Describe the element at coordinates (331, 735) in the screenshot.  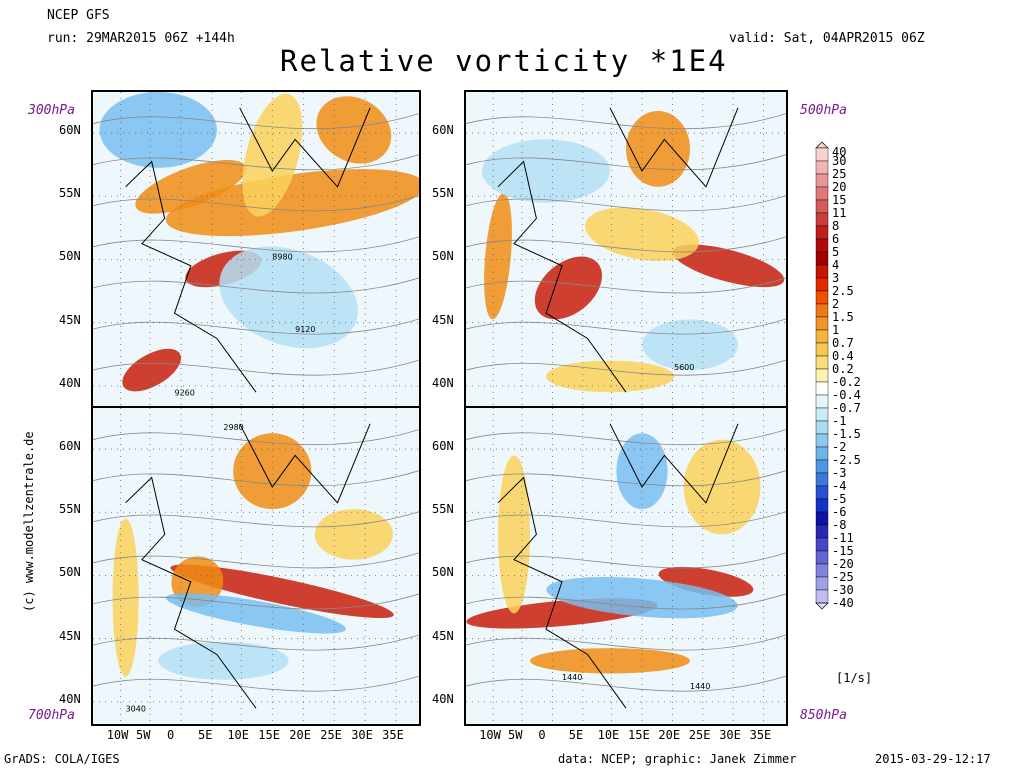
I see `lon-tick-label: 25E` at that location.